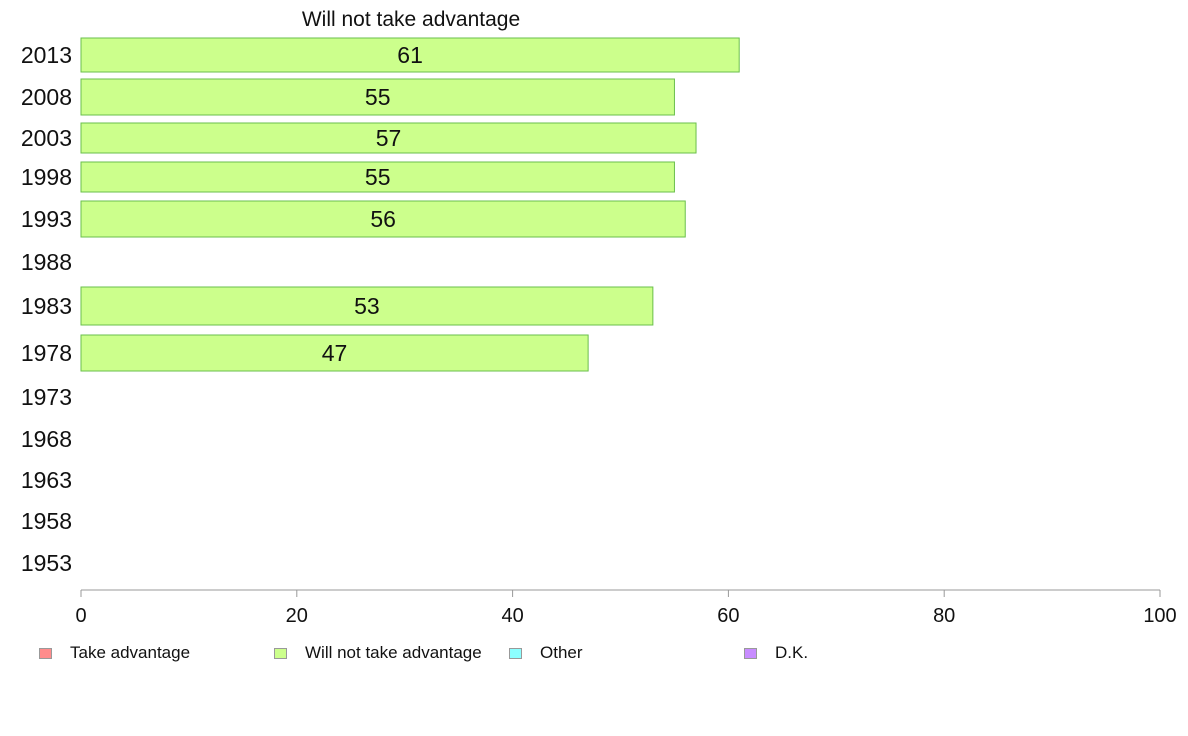 This screenshot has width=1188, height=736. I want to click on legend-item-take-advantage: Take advantage, so click(114, 653).